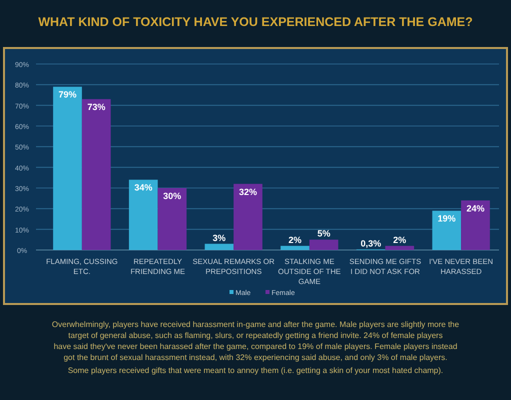  What do you see at coordinates (447, 219) in the screenshot?
I see `data-label: 19%` at bounding box center [447, 219].